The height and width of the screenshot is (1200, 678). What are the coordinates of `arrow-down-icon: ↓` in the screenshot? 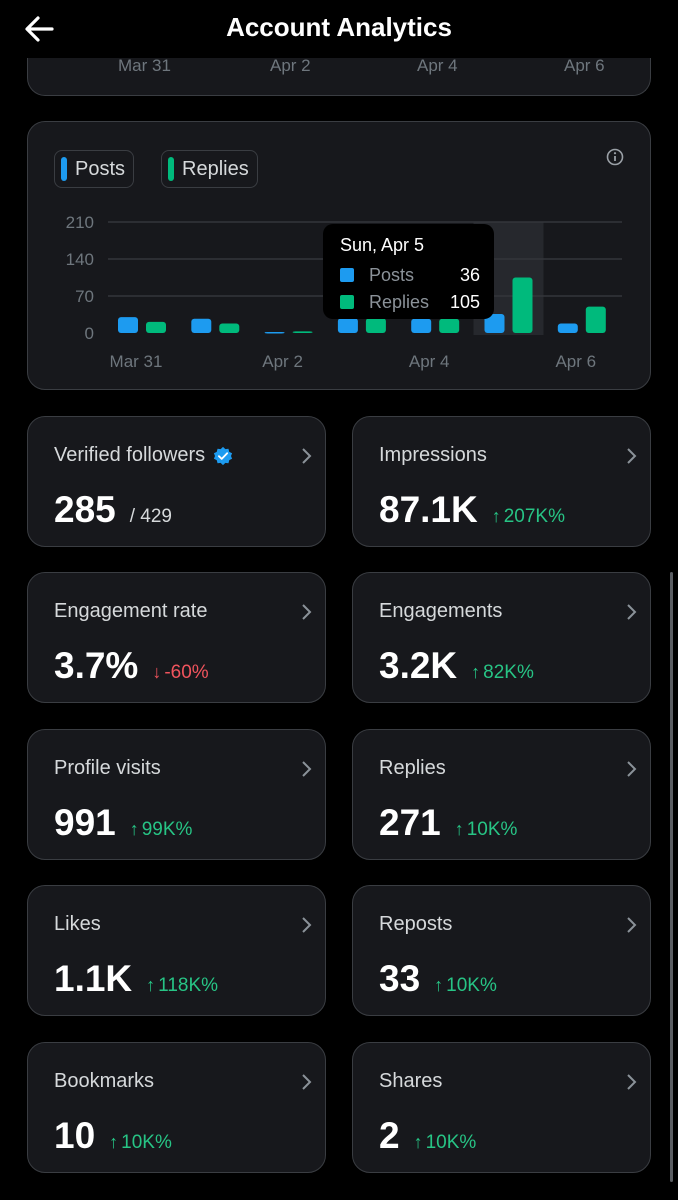 It's located at (157, 672).